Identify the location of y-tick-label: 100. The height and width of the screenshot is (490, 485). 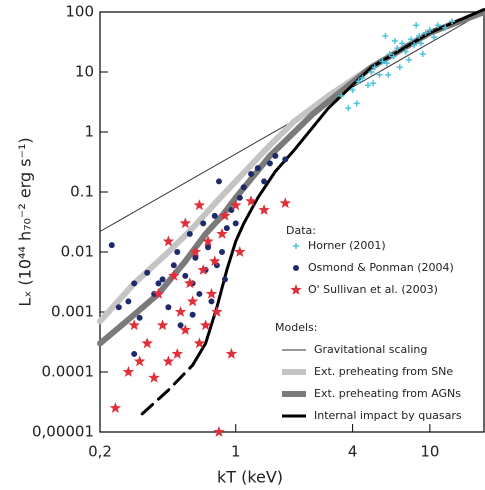
(79, 12).